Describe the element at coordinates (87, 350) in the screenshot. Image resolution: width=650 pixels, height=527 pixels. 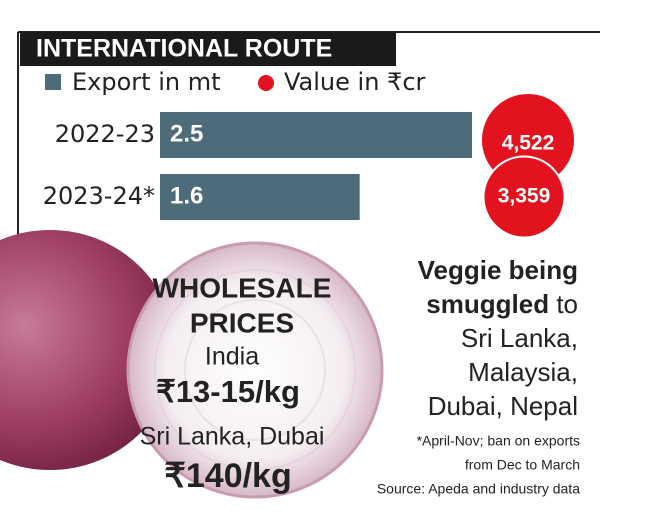
I see `onion` at that location.